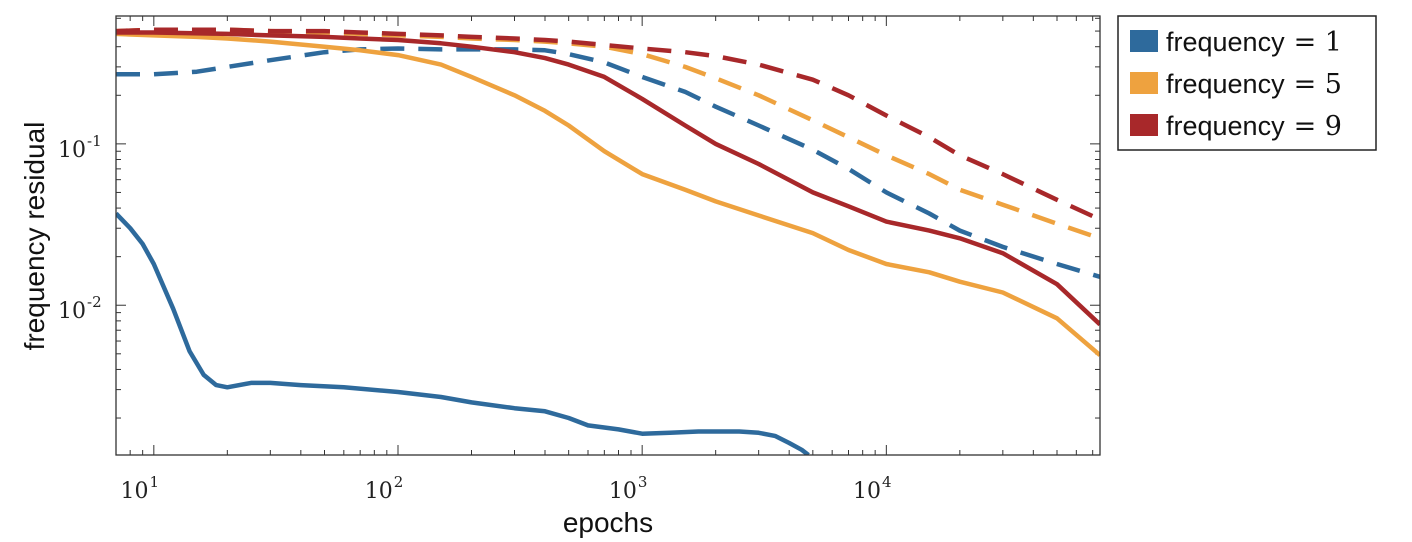  I want to click on y-tick-label: 10⁻², so click(80, 308).